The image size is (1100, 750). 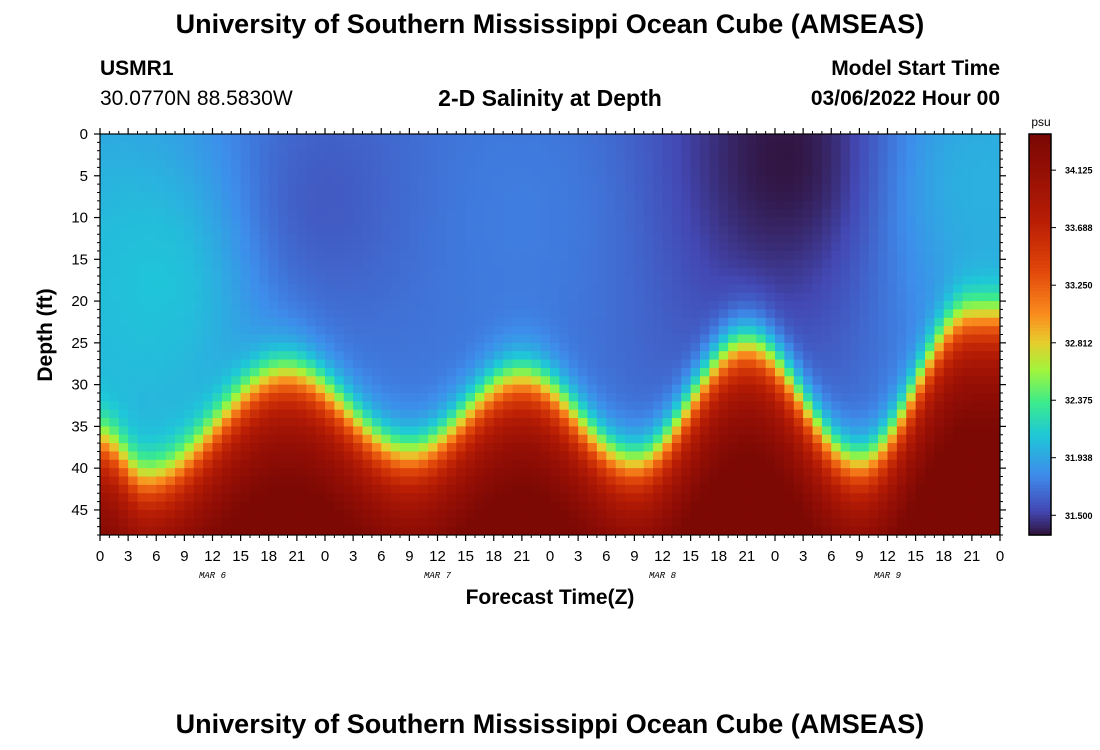 I want to click on colorbar-segment, so click(x=1040, y=216).